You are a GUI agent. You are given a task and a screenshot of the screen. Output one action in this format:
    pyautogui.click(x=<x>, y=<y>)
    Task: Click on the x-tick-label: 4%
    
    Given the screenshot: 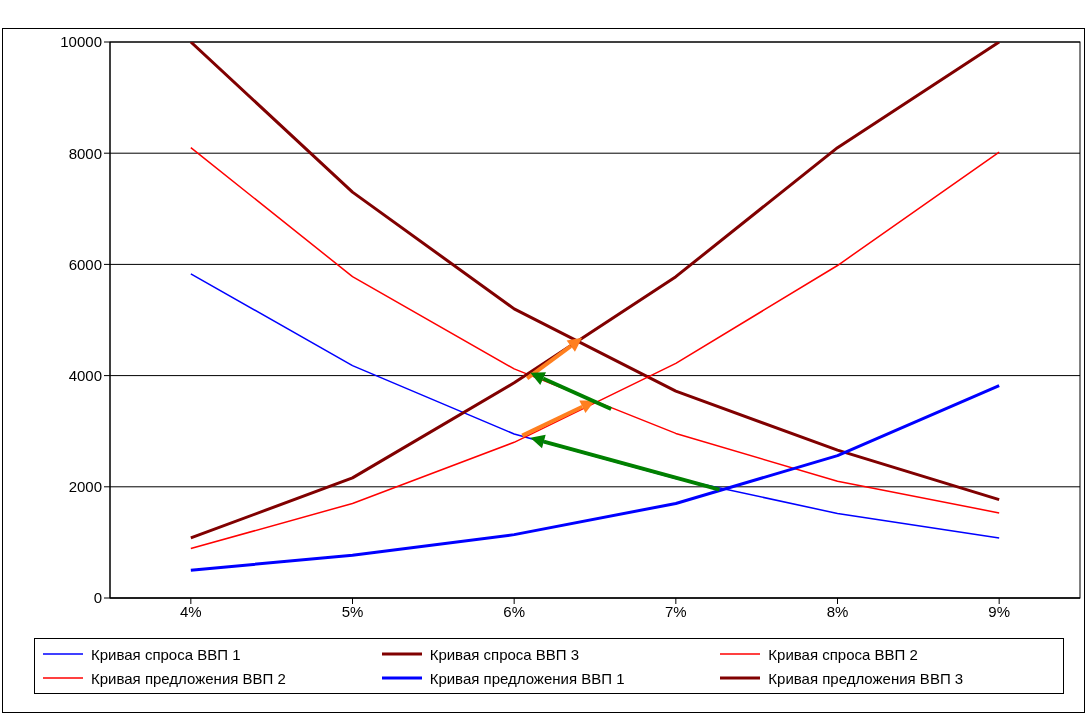 What is the action you would take?
    pyautogui.click(x=190, y=611)
    